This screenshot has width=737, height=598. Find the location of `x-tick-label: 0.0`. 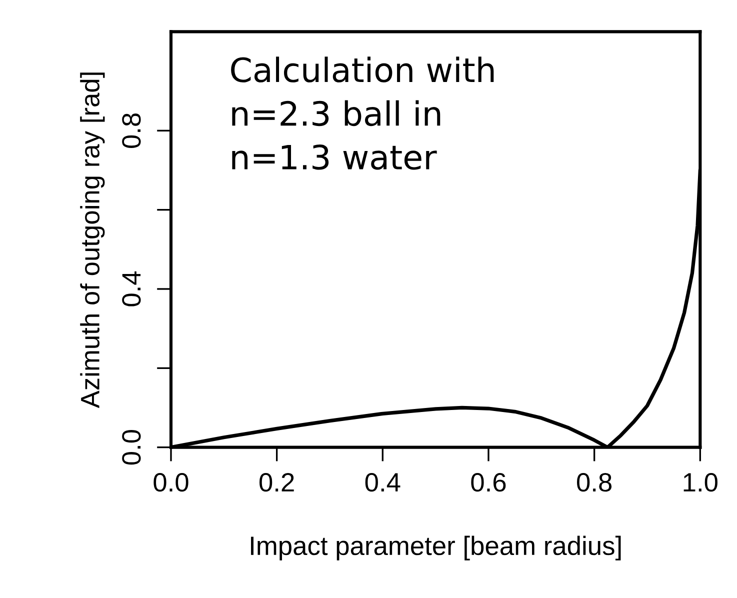

x-tick-label: 0.0 is located at coordinates (171, 482).